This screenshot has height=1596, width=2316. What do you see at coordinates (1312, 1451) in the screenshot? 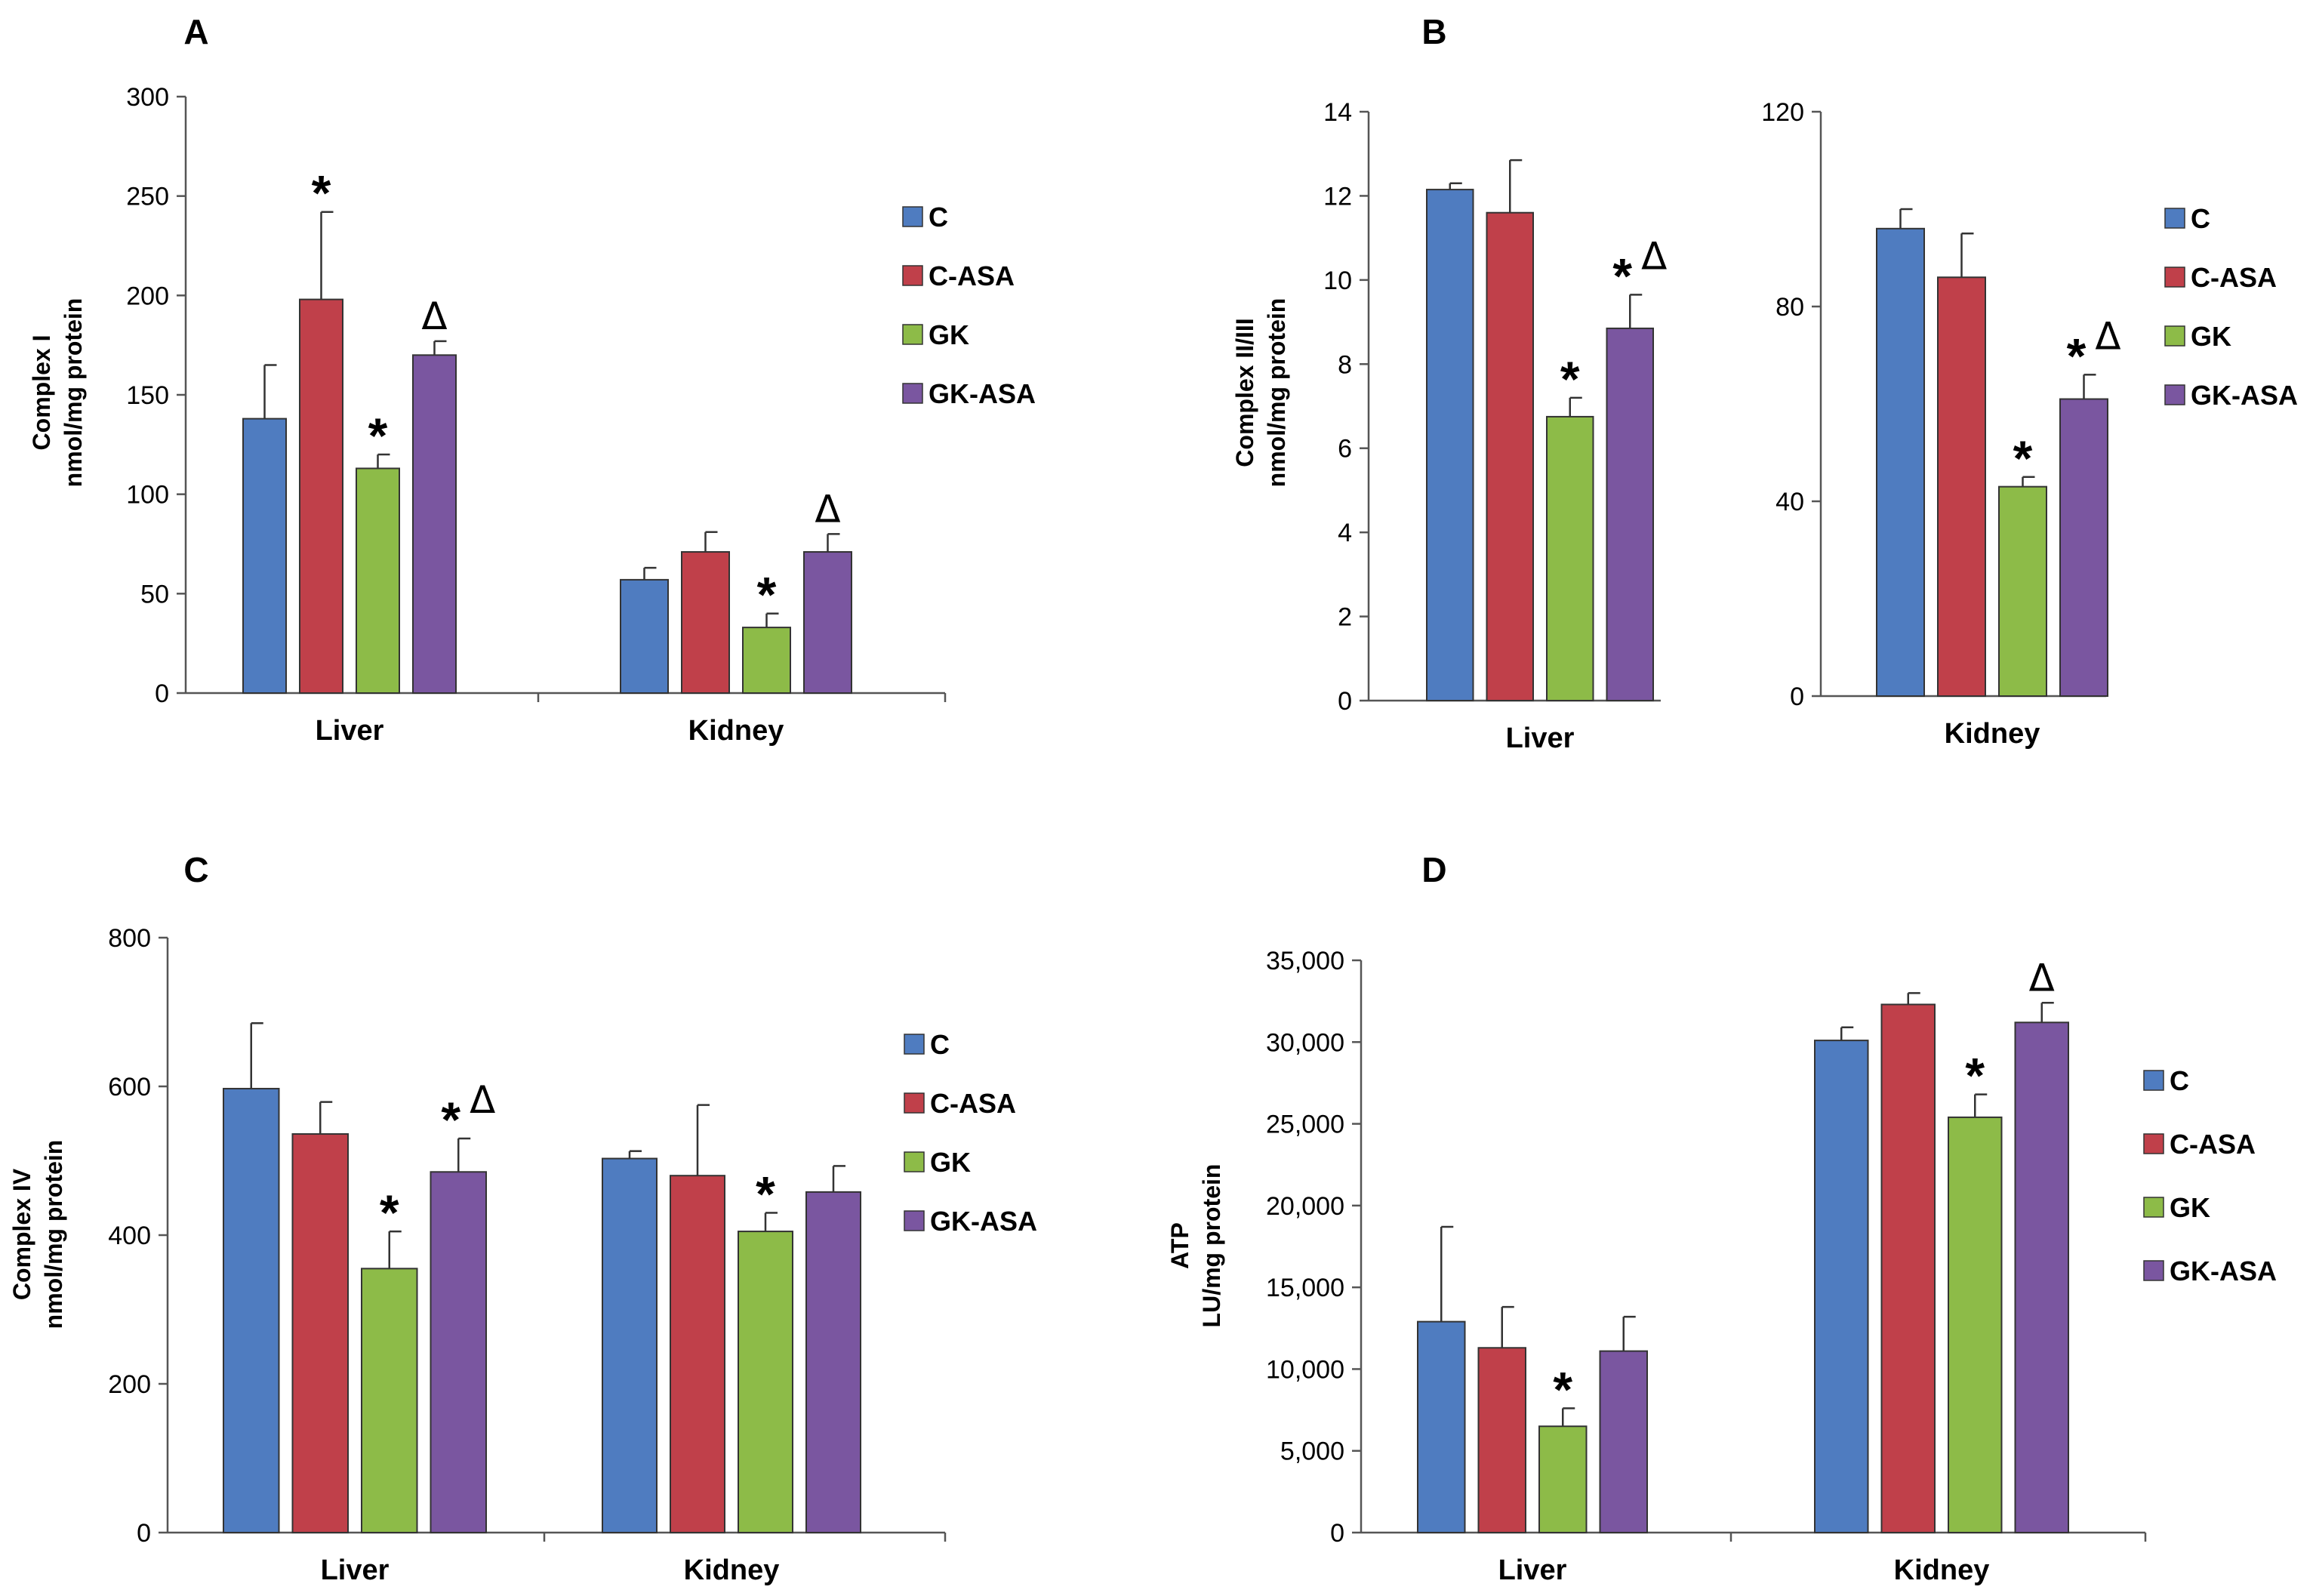
I see `y-tick-label: 5,000` at bounding box center [1312, 1451].